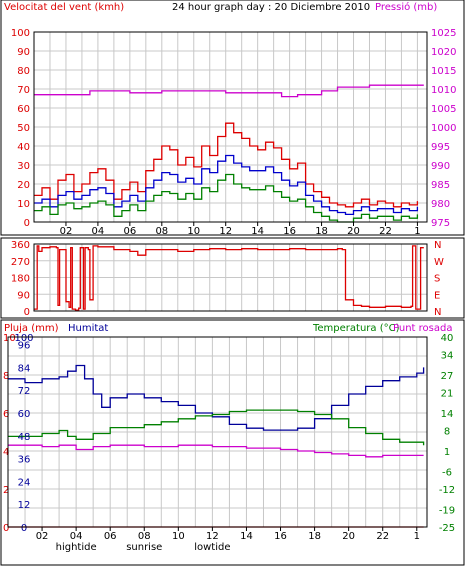  What do you see at coordinates (437, 295) in the screenshot?
I see `compass-tick-label: E` at bounding box center [437, 295].